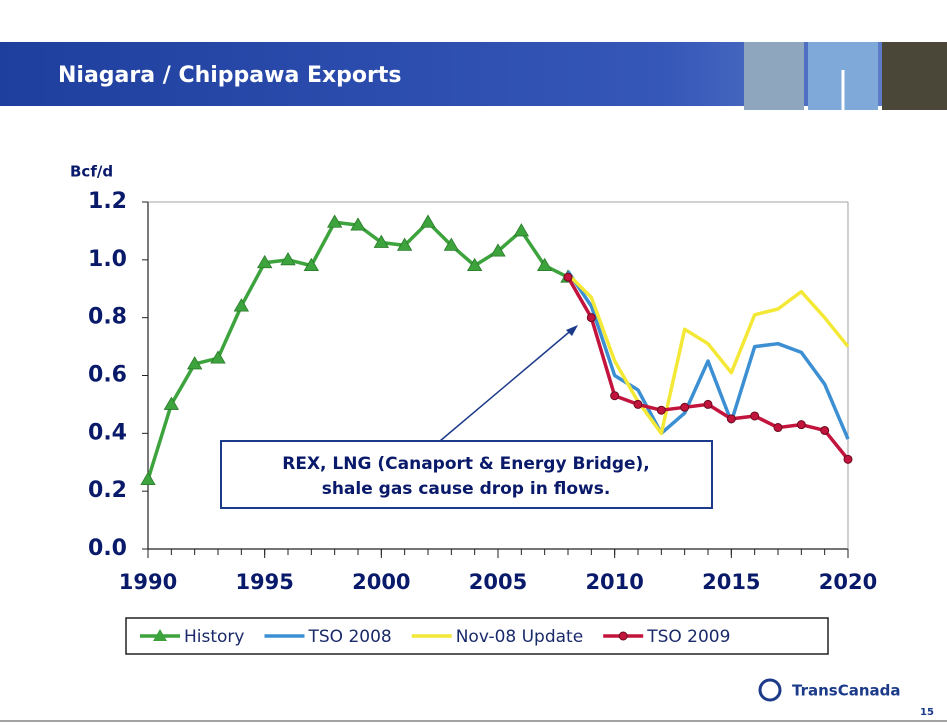  What do you see at coordinates (927, 712) in the screenshot?
I see `page-number: 15` at bounding box center [927, 712].